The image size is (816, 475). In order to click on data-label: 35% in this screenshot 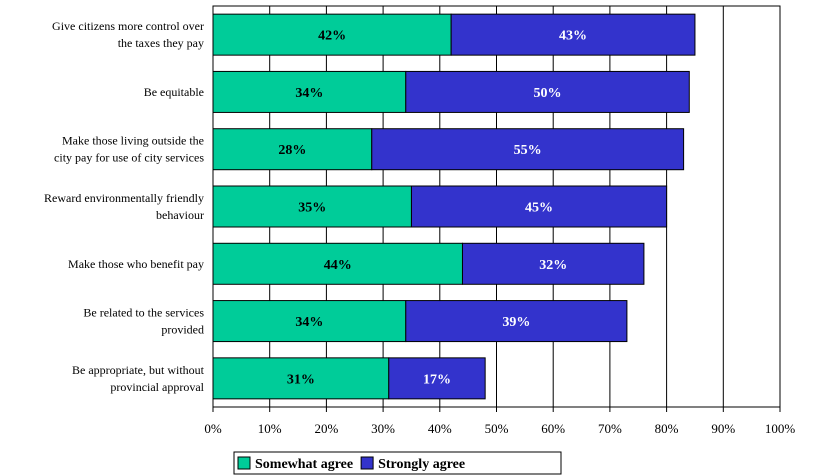, I will do `click(312, 208)`.